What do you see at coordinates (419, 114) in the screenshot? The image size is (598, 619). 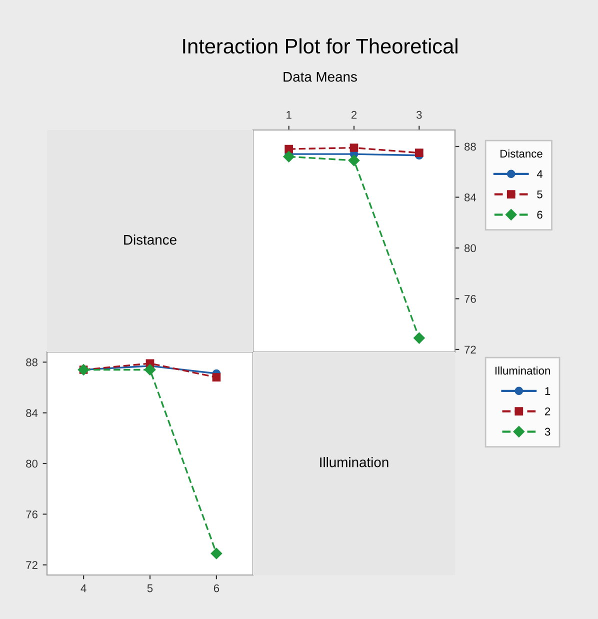 I see `x-tick-label: 3` at bounding box center [419, 114].